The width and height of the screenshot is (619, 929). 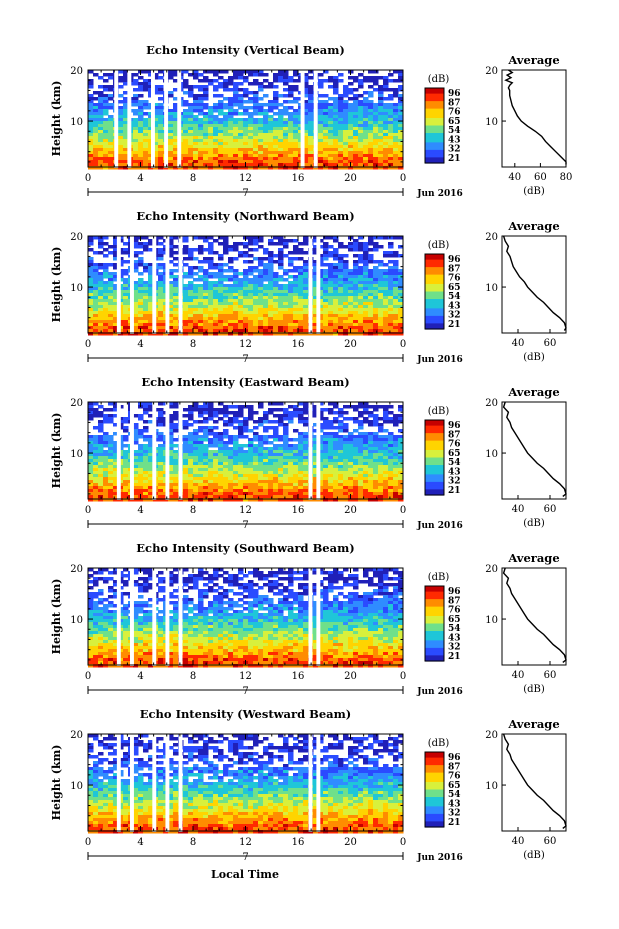 I want to click on x-tick-label: 0, so click(x=403, y=842).